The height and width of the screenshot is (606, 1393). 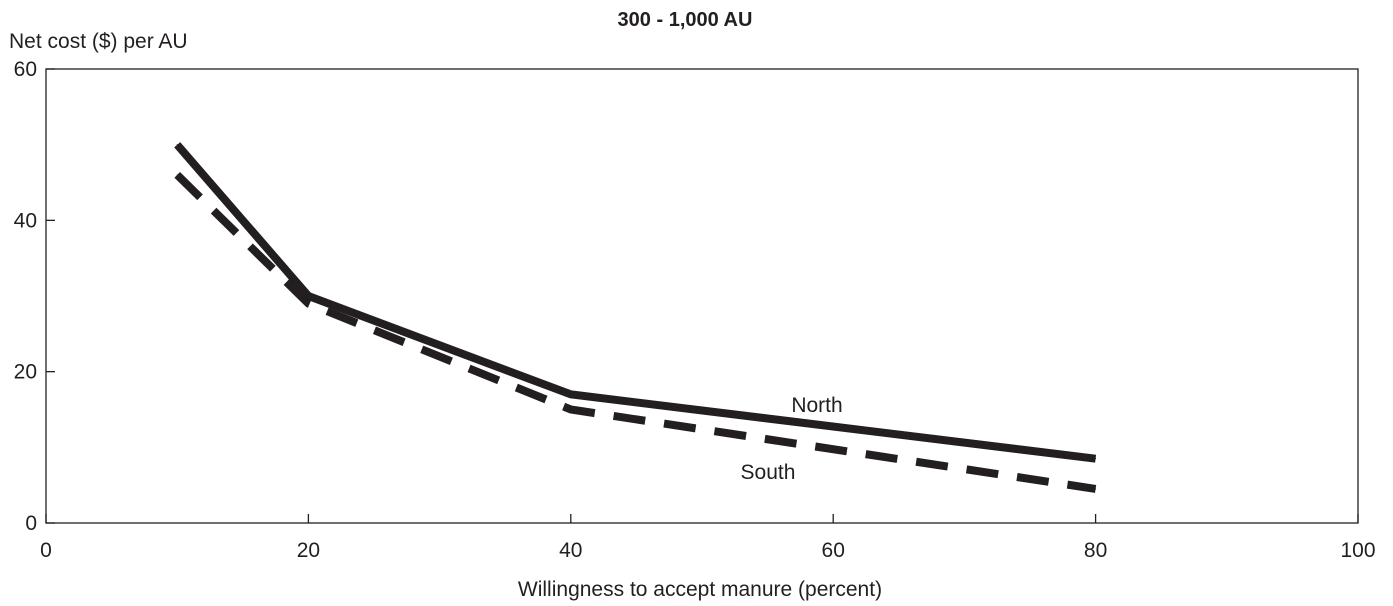 I want to click on x-axis-title: Willingness to accept manure (percent), so click(x=700, y=589).